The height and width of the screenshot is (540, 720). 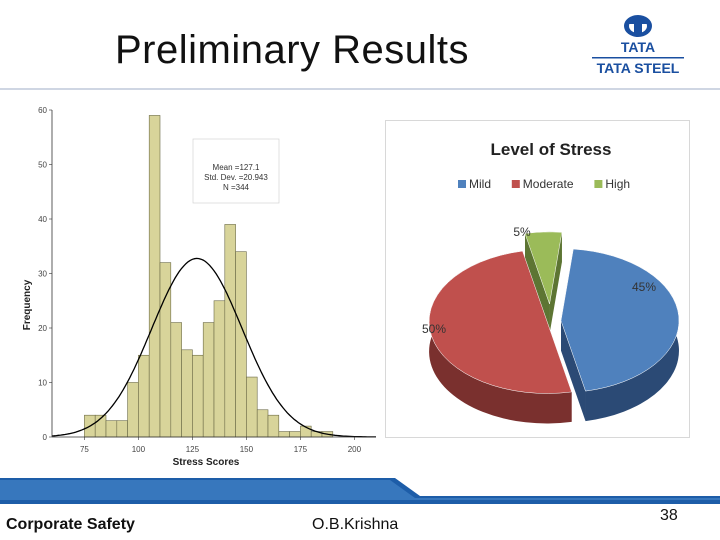 What do you see at coordinates (669, 515) in the screenshot?
I see `page-number: 38` at bounding box center [669, 515].